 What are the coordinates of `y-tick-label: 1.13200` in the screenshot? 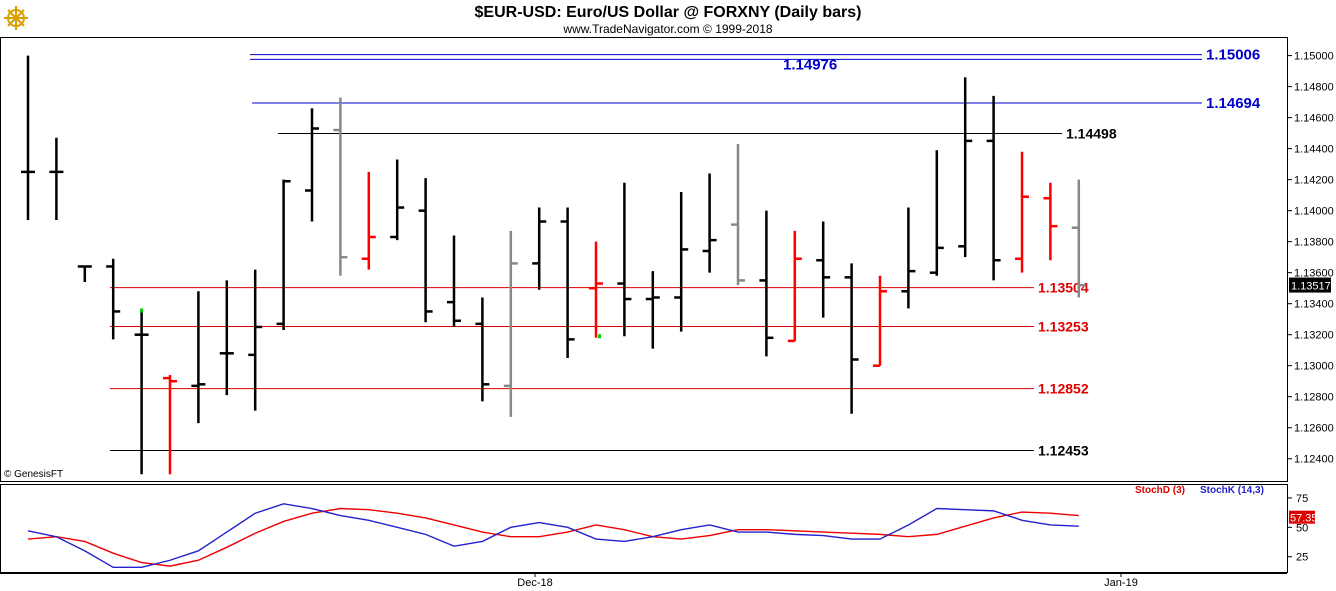 It's located at (1314, 336).